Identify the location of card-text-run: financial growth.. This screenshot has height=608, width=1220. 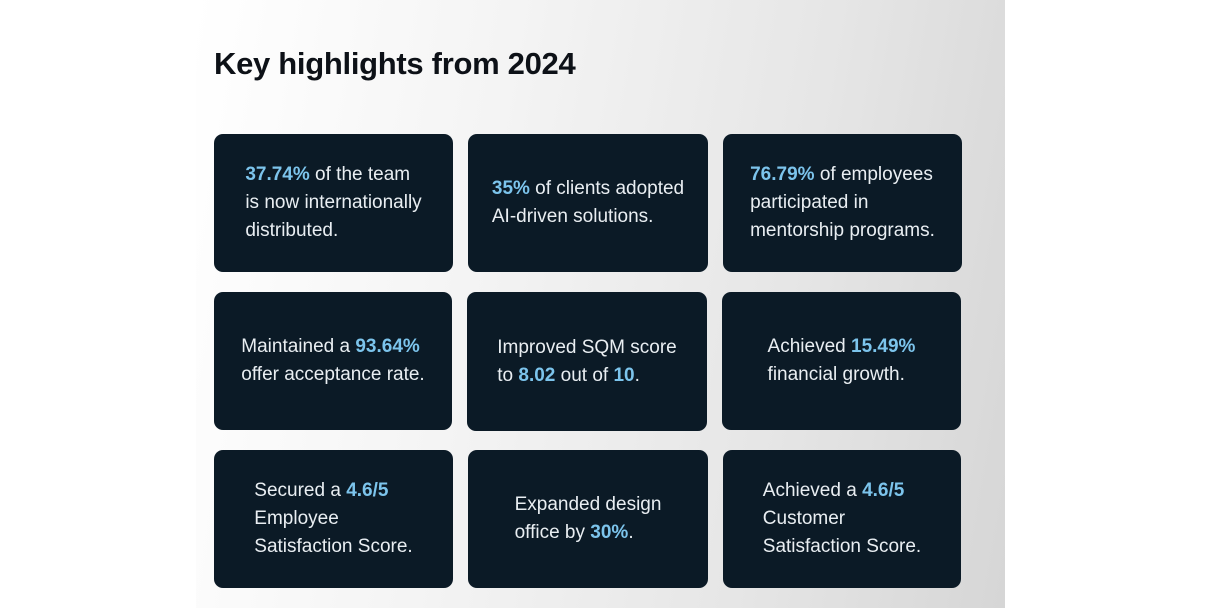
(836, 374).